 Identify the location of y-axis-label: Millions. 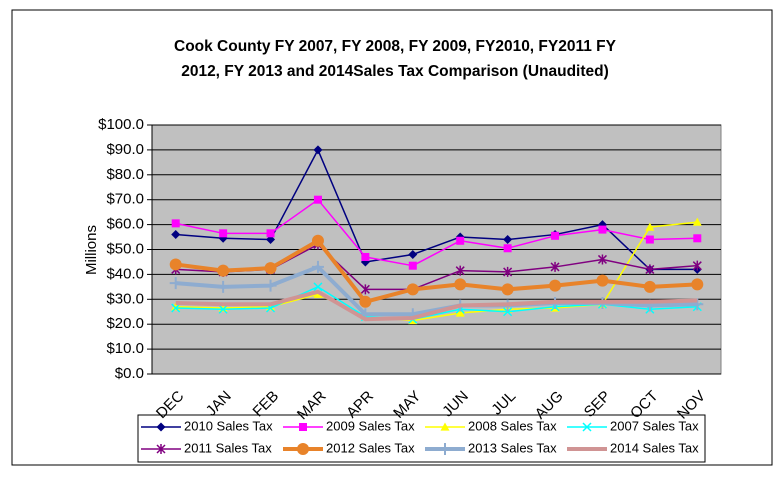
(91, 250).